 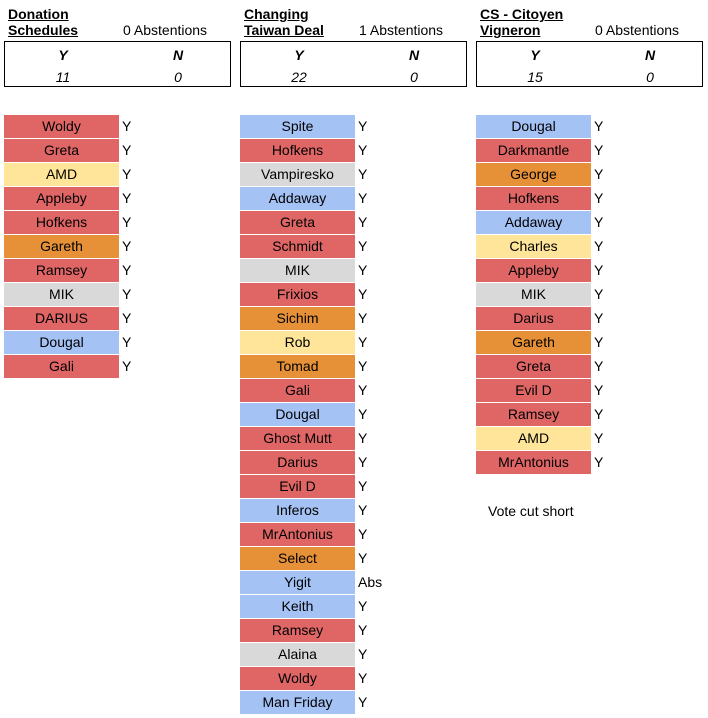 What do you see at coordinates (297, 366) in the screenshot?
I see `member-name: Tomad` at bounding box center [297, 366].